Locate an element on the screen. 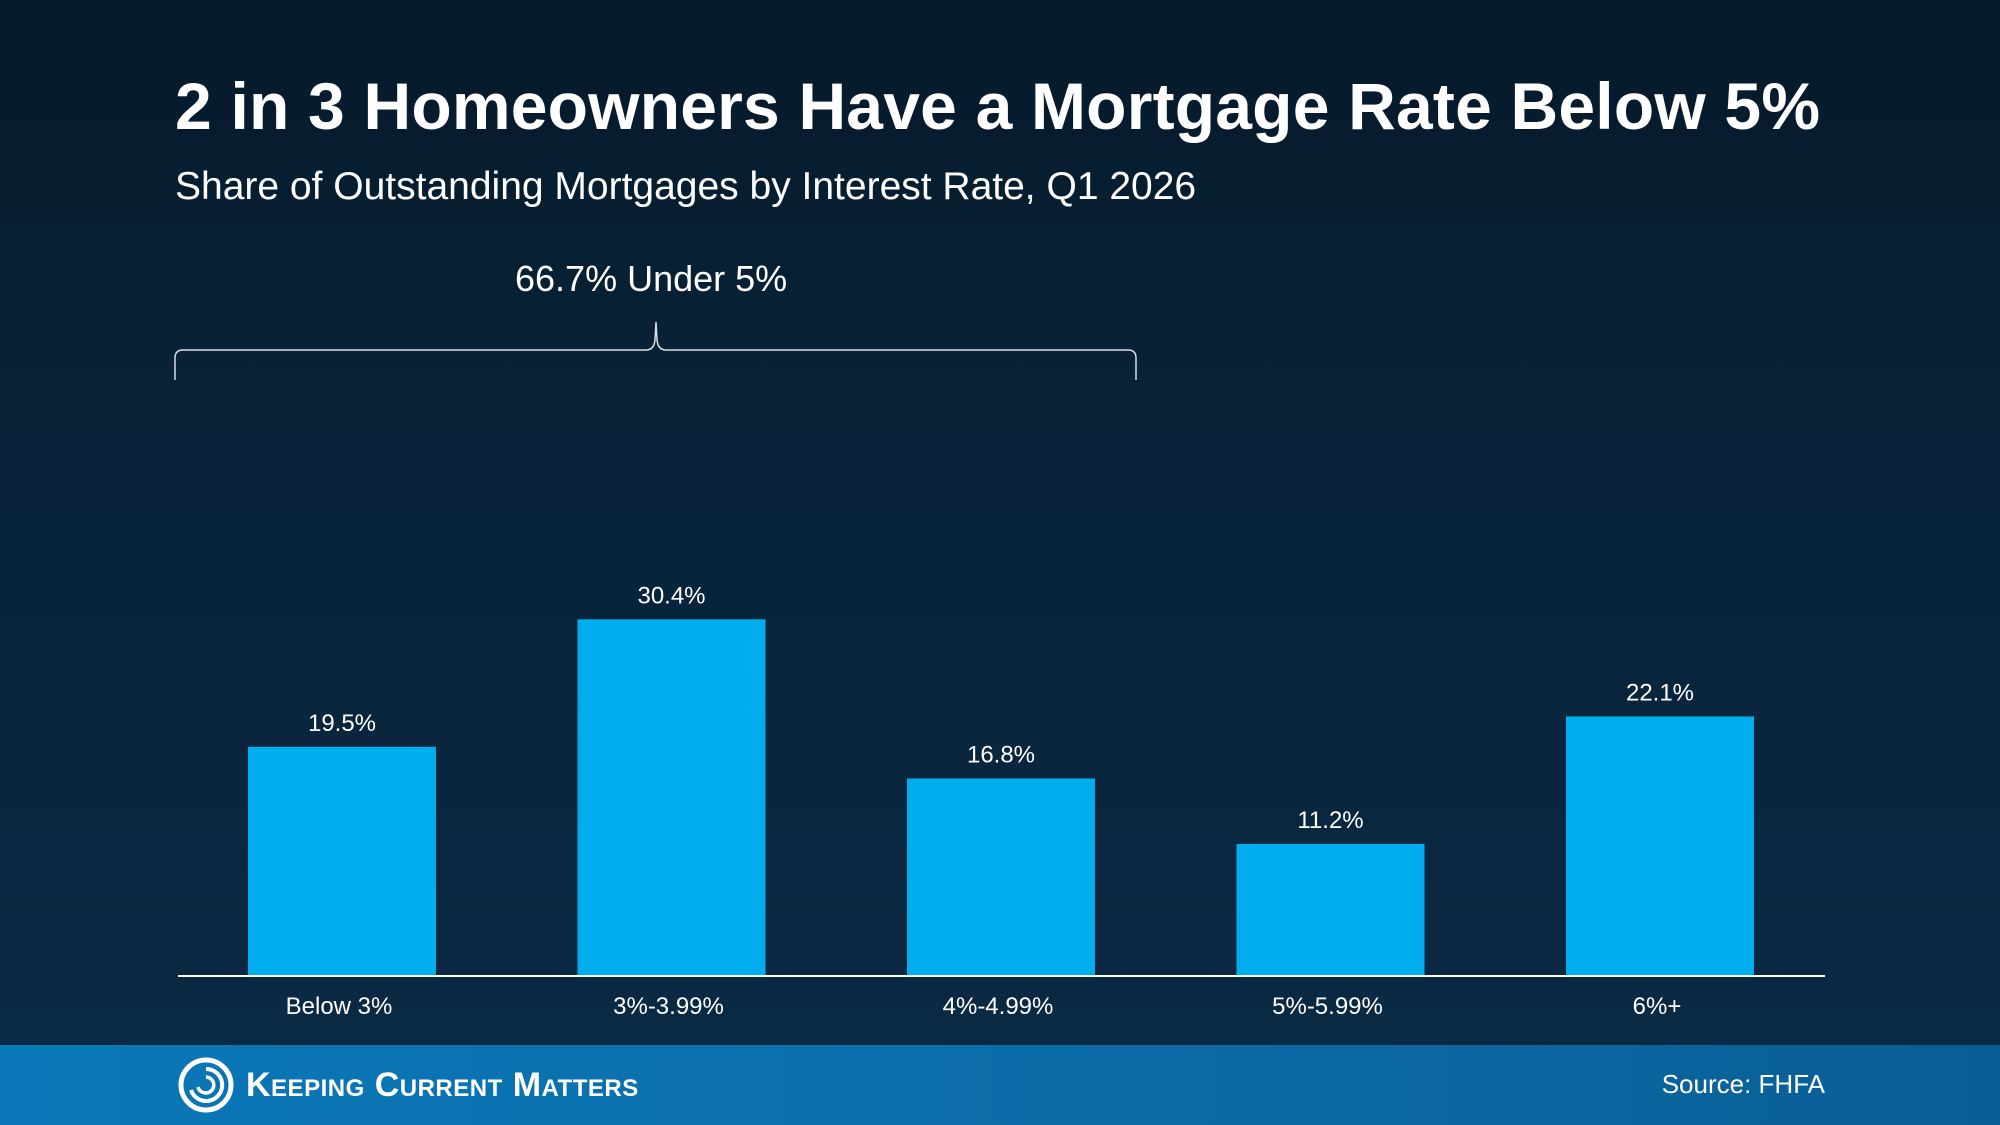  bar-value-label: 22.1% is located at coordinates (1660, 692).